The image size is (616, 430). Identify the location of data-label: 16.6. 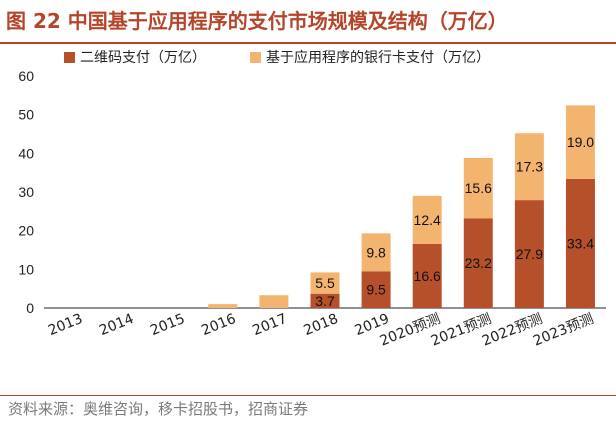
(427, 276).